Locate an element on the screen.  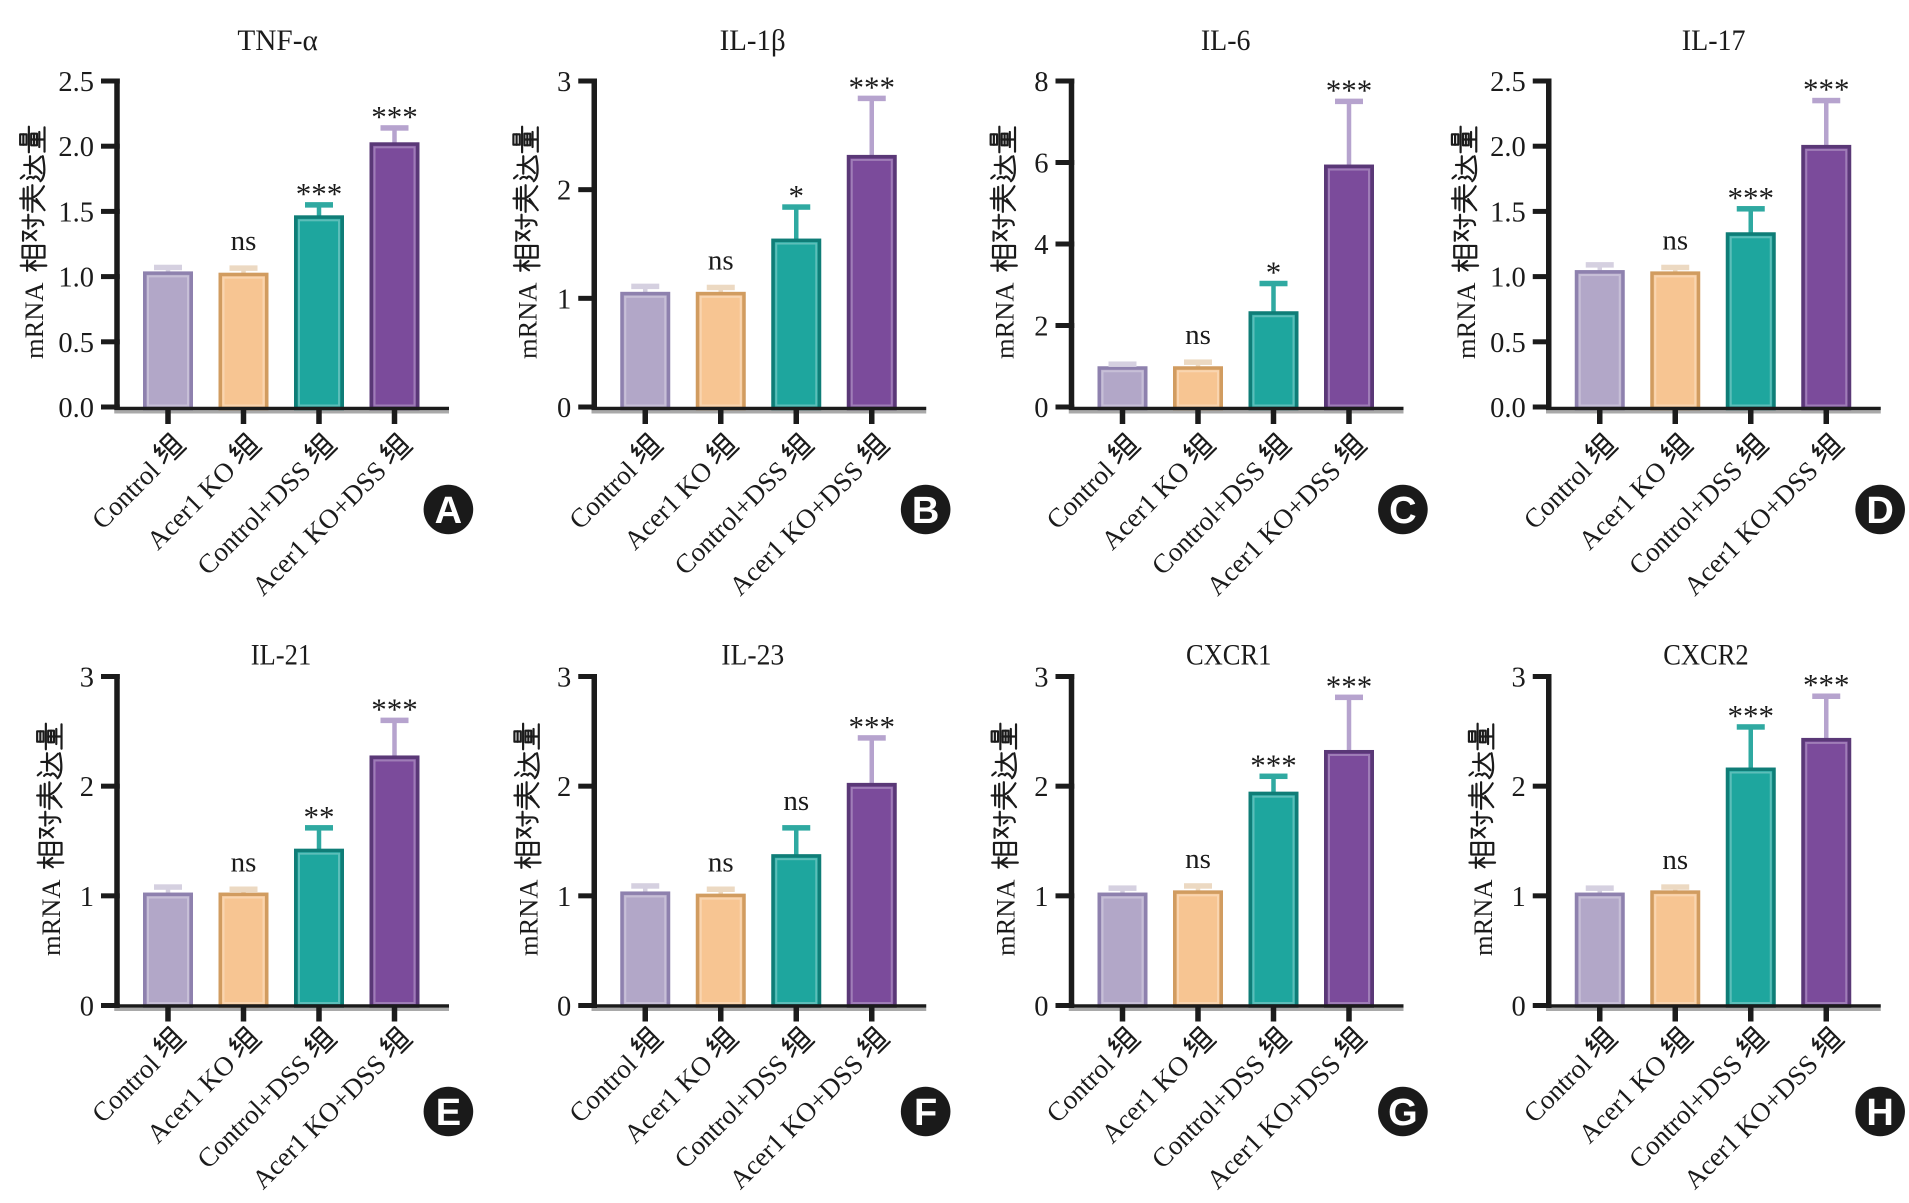
svg-text: 4 is located at coordinates (1041, 245).